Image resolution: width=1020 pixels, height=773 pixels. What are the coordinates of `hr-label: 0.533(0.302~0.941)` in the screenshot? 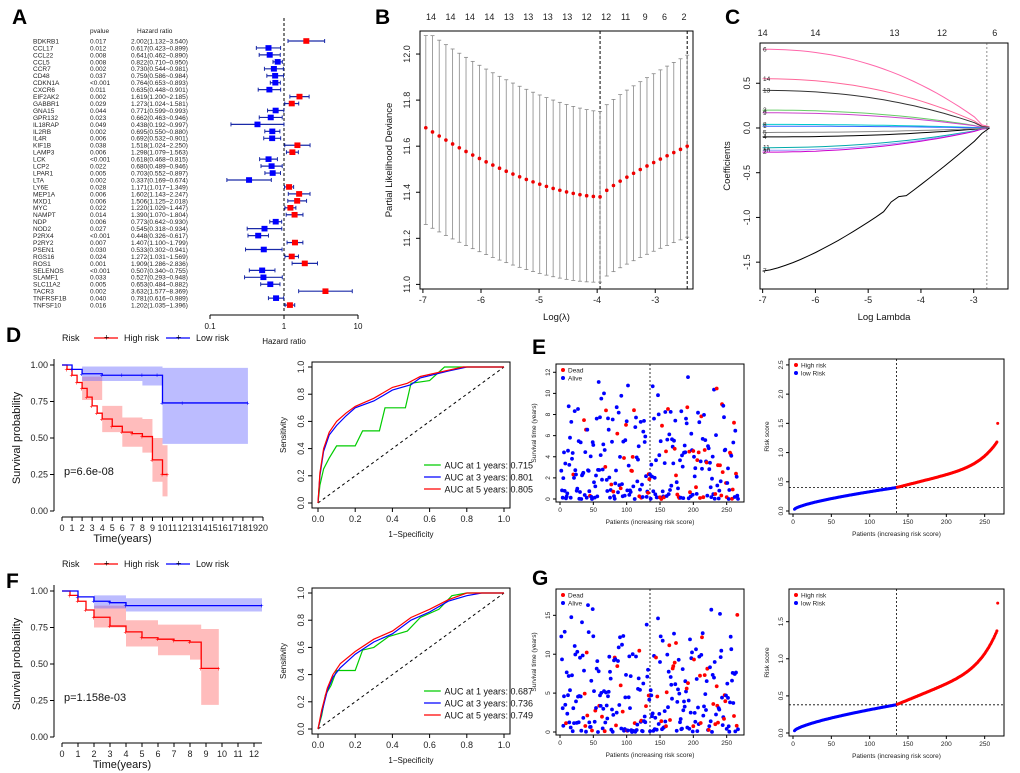 It's located at (159, 250).